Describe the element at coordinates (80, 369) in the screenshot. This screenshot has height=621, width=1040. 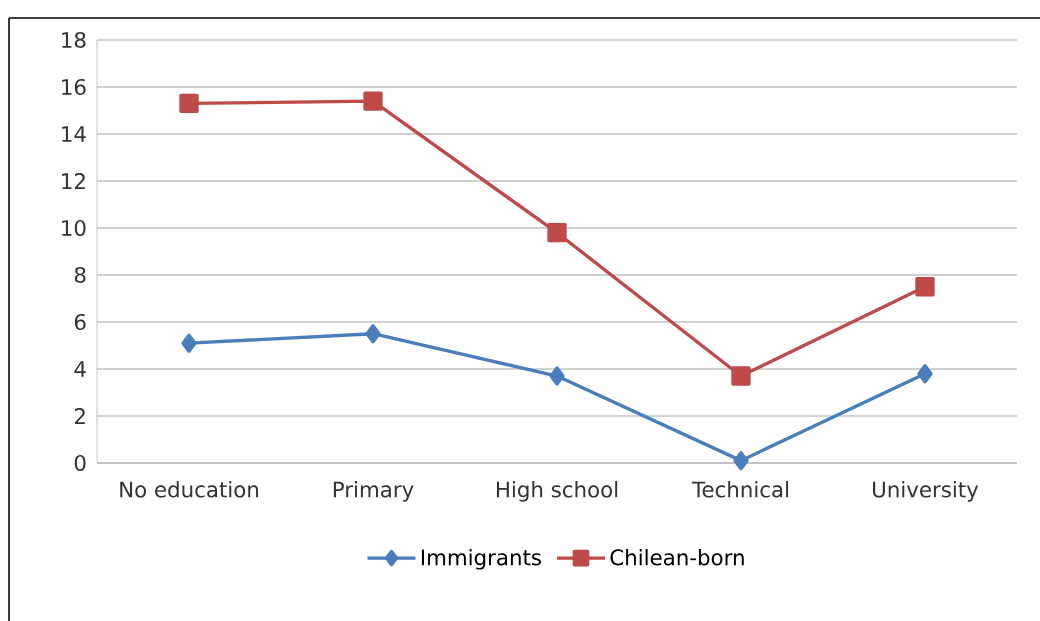
I see `y-tick-label: 4` at that location.